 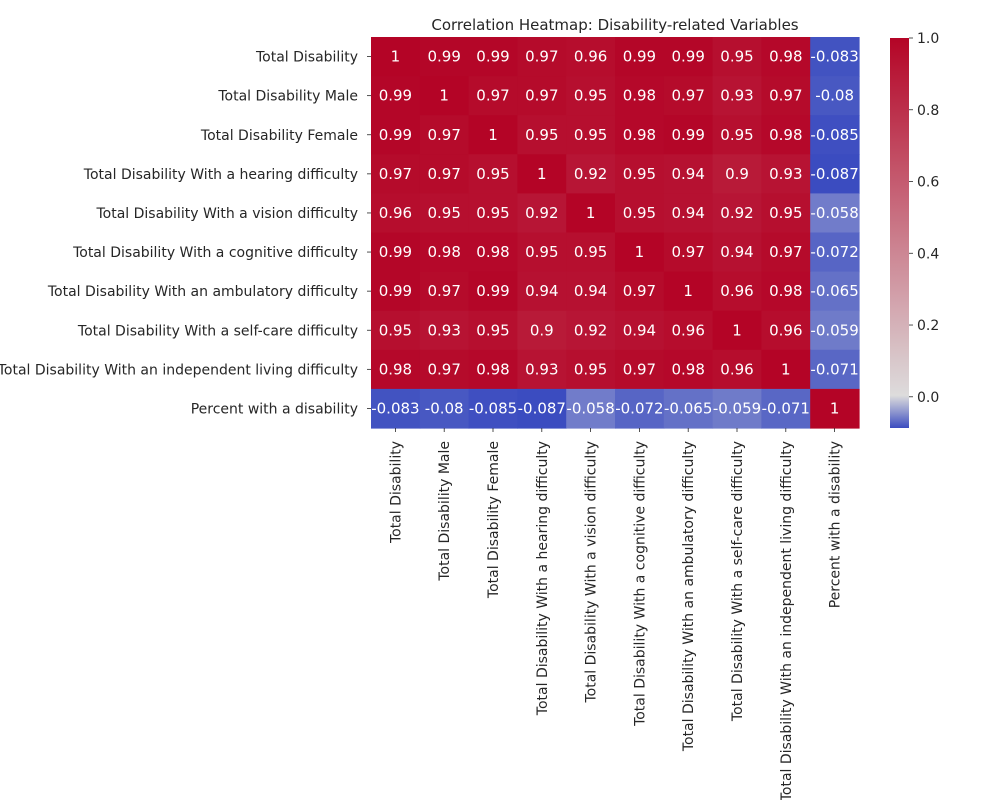 I want to click on cell-value-label: -0.058, so click(x=834, y=213).